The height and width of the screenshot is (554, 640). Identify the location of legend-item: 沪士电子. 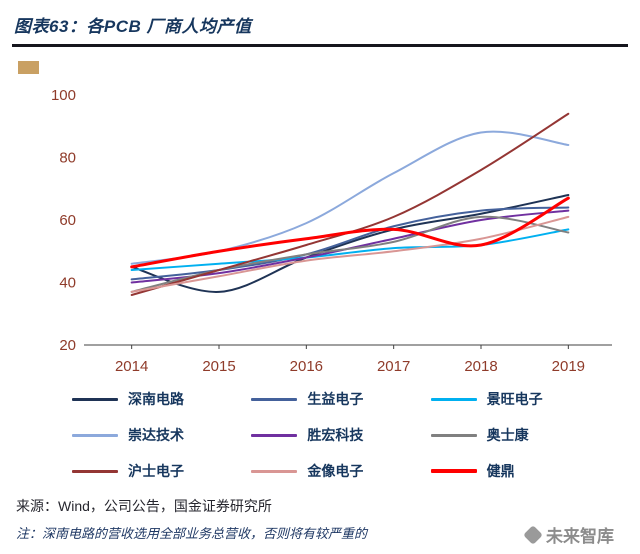
(161, 471).